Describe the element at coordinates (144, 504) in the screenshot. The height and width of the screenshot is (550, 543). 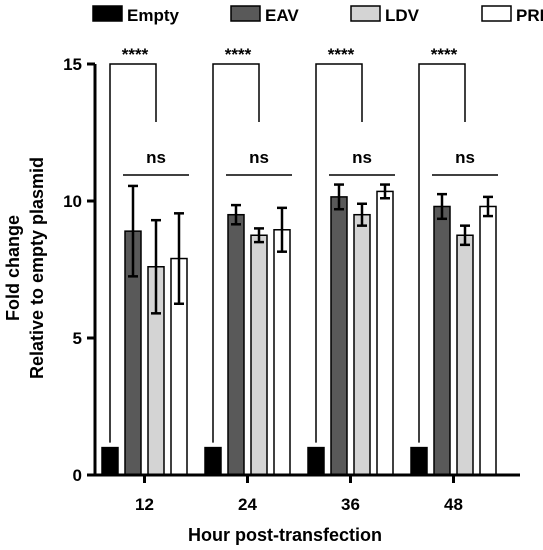
I see `x-tick-label: 12` at that location.